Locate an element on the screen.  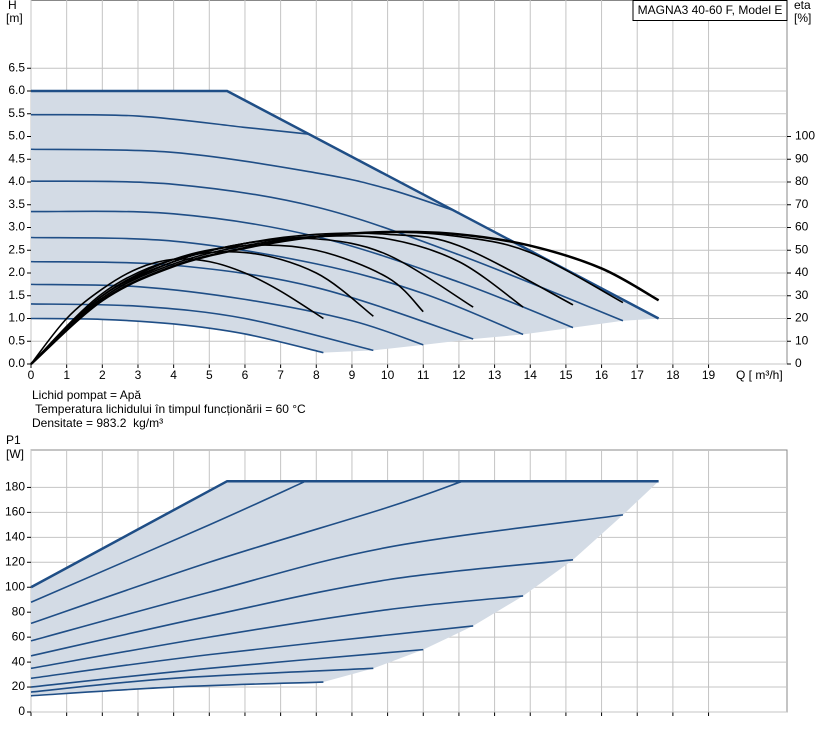
note: Densitate = 983.2 kg/m³ is located at coordinates (97, 423).